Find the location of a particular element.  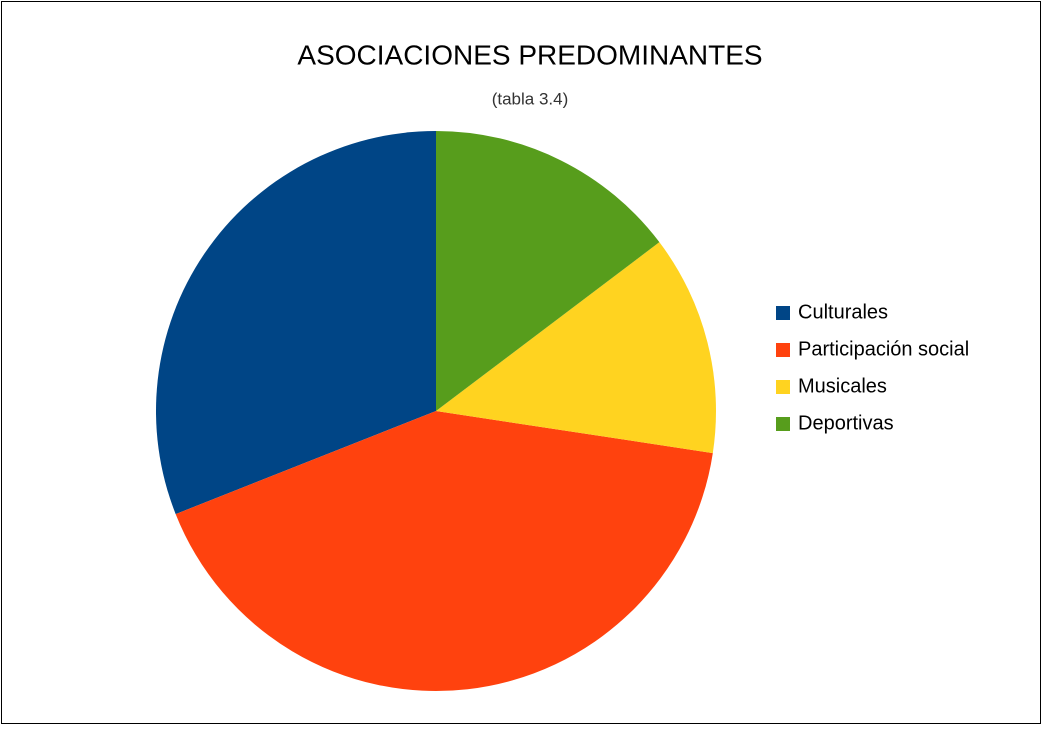

legend-label: Musicales is located at coordinates (842, 386).